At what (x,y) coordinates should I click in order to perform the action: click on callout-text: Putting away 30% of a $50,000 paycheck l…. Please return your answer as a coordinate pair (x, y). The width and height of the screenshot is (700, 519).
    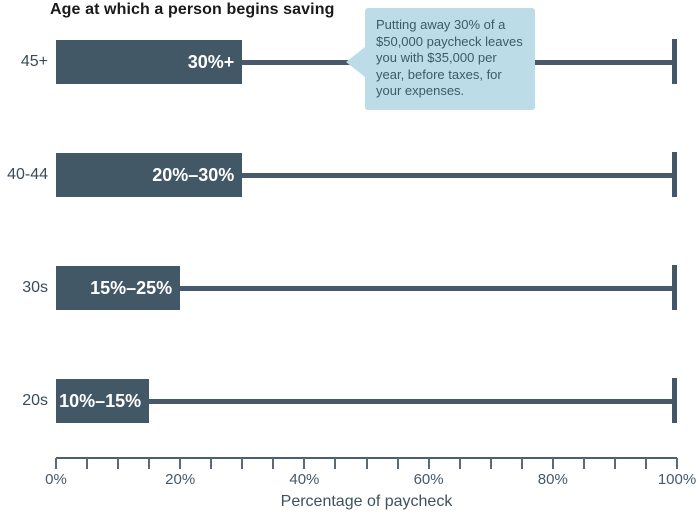
    Looking at the image, I should click on (449, 57).